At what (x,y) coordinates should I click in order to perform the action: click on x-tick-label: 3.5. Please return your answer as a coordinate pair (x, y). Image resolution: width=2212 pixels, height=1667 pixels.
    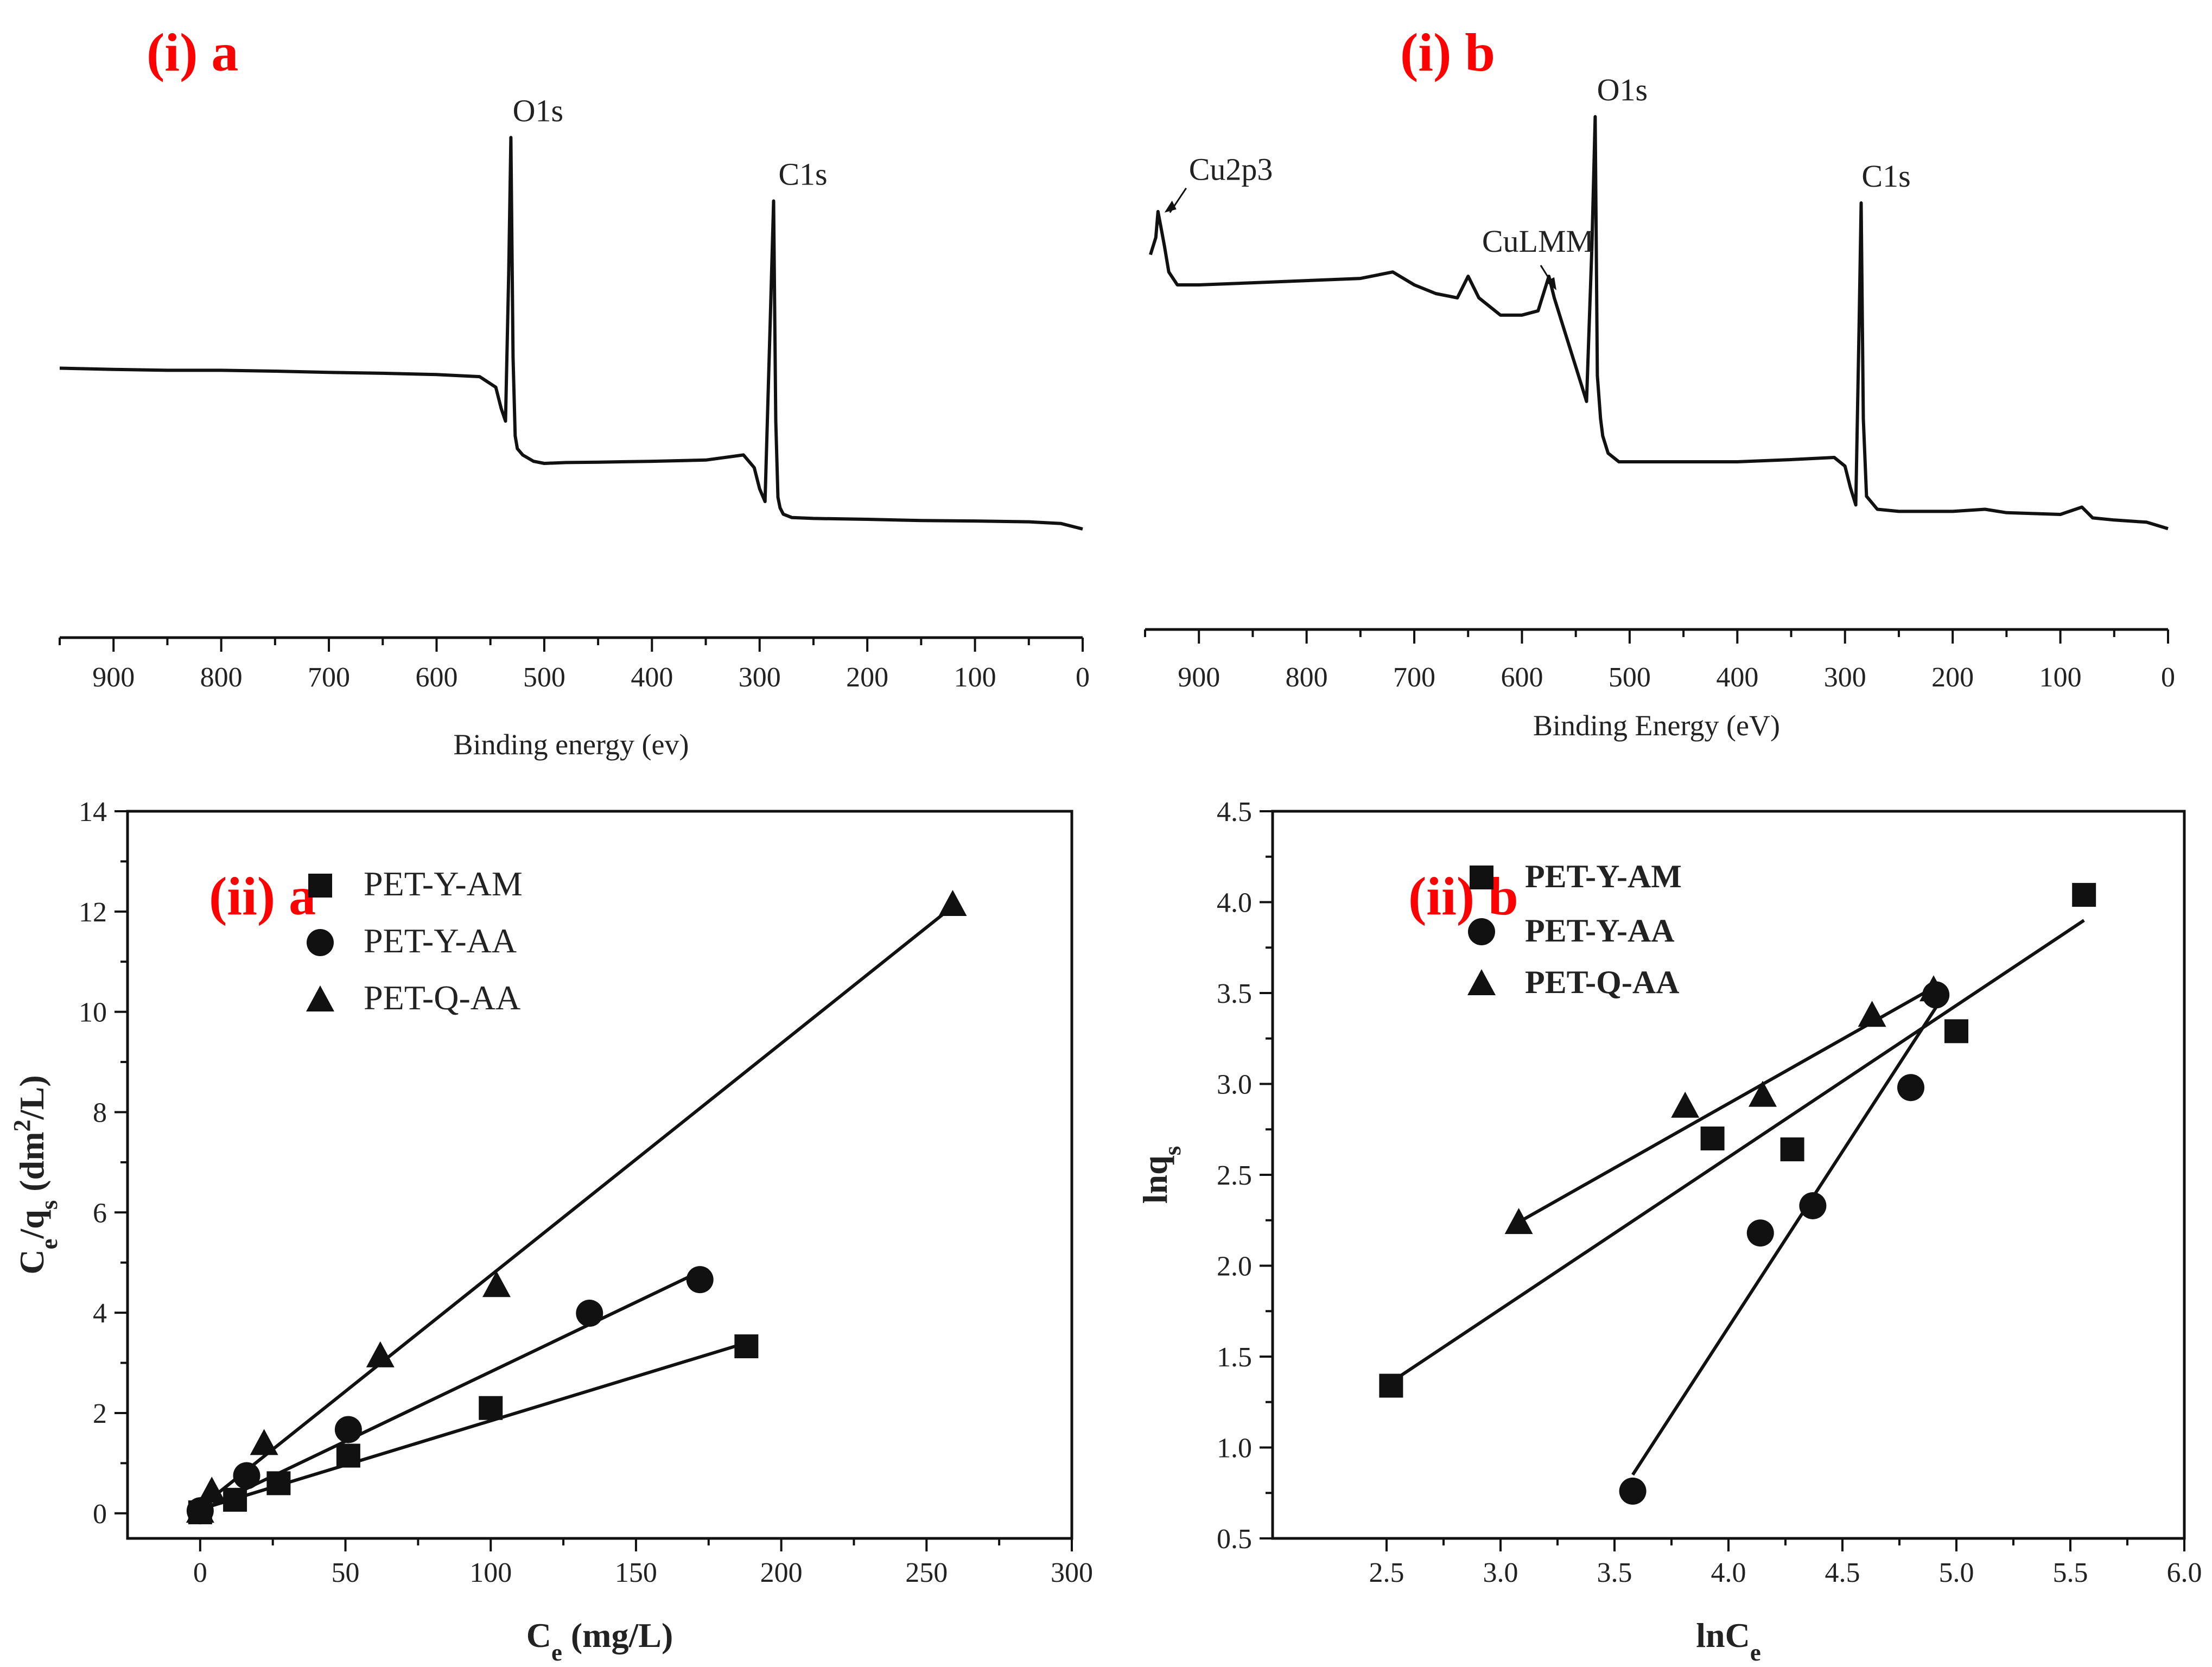
    Looking at the image, I should click on (1614, 1572).